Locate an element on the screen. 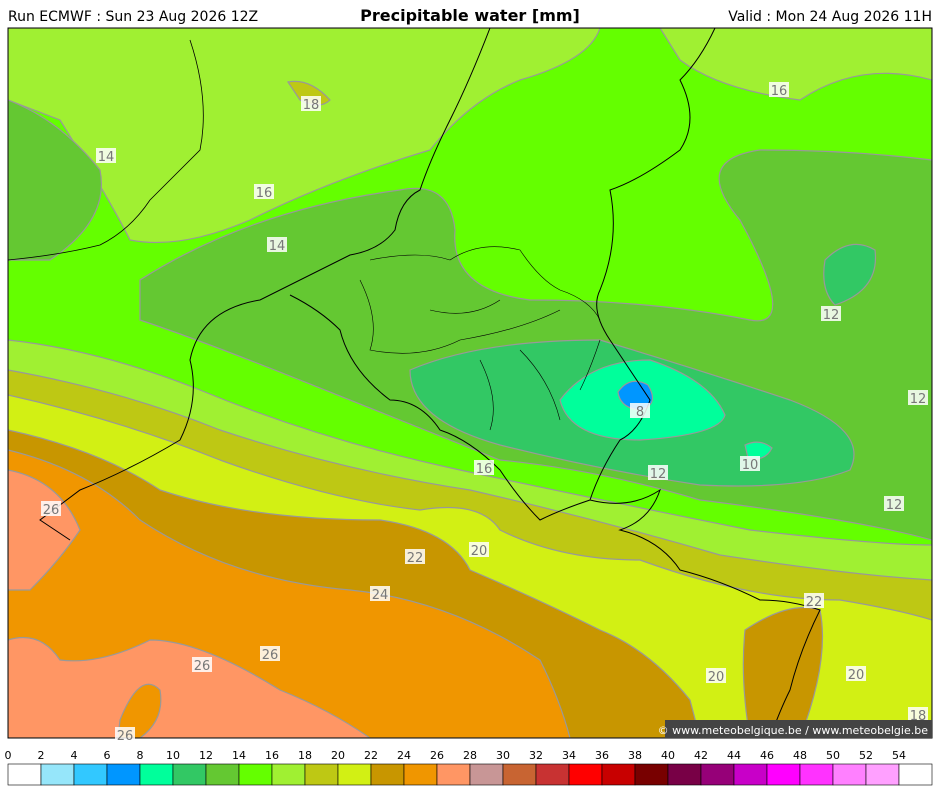 This screenshot has width=940, height=804. colorbar-label: 22 is located at coordinates (371, 755).